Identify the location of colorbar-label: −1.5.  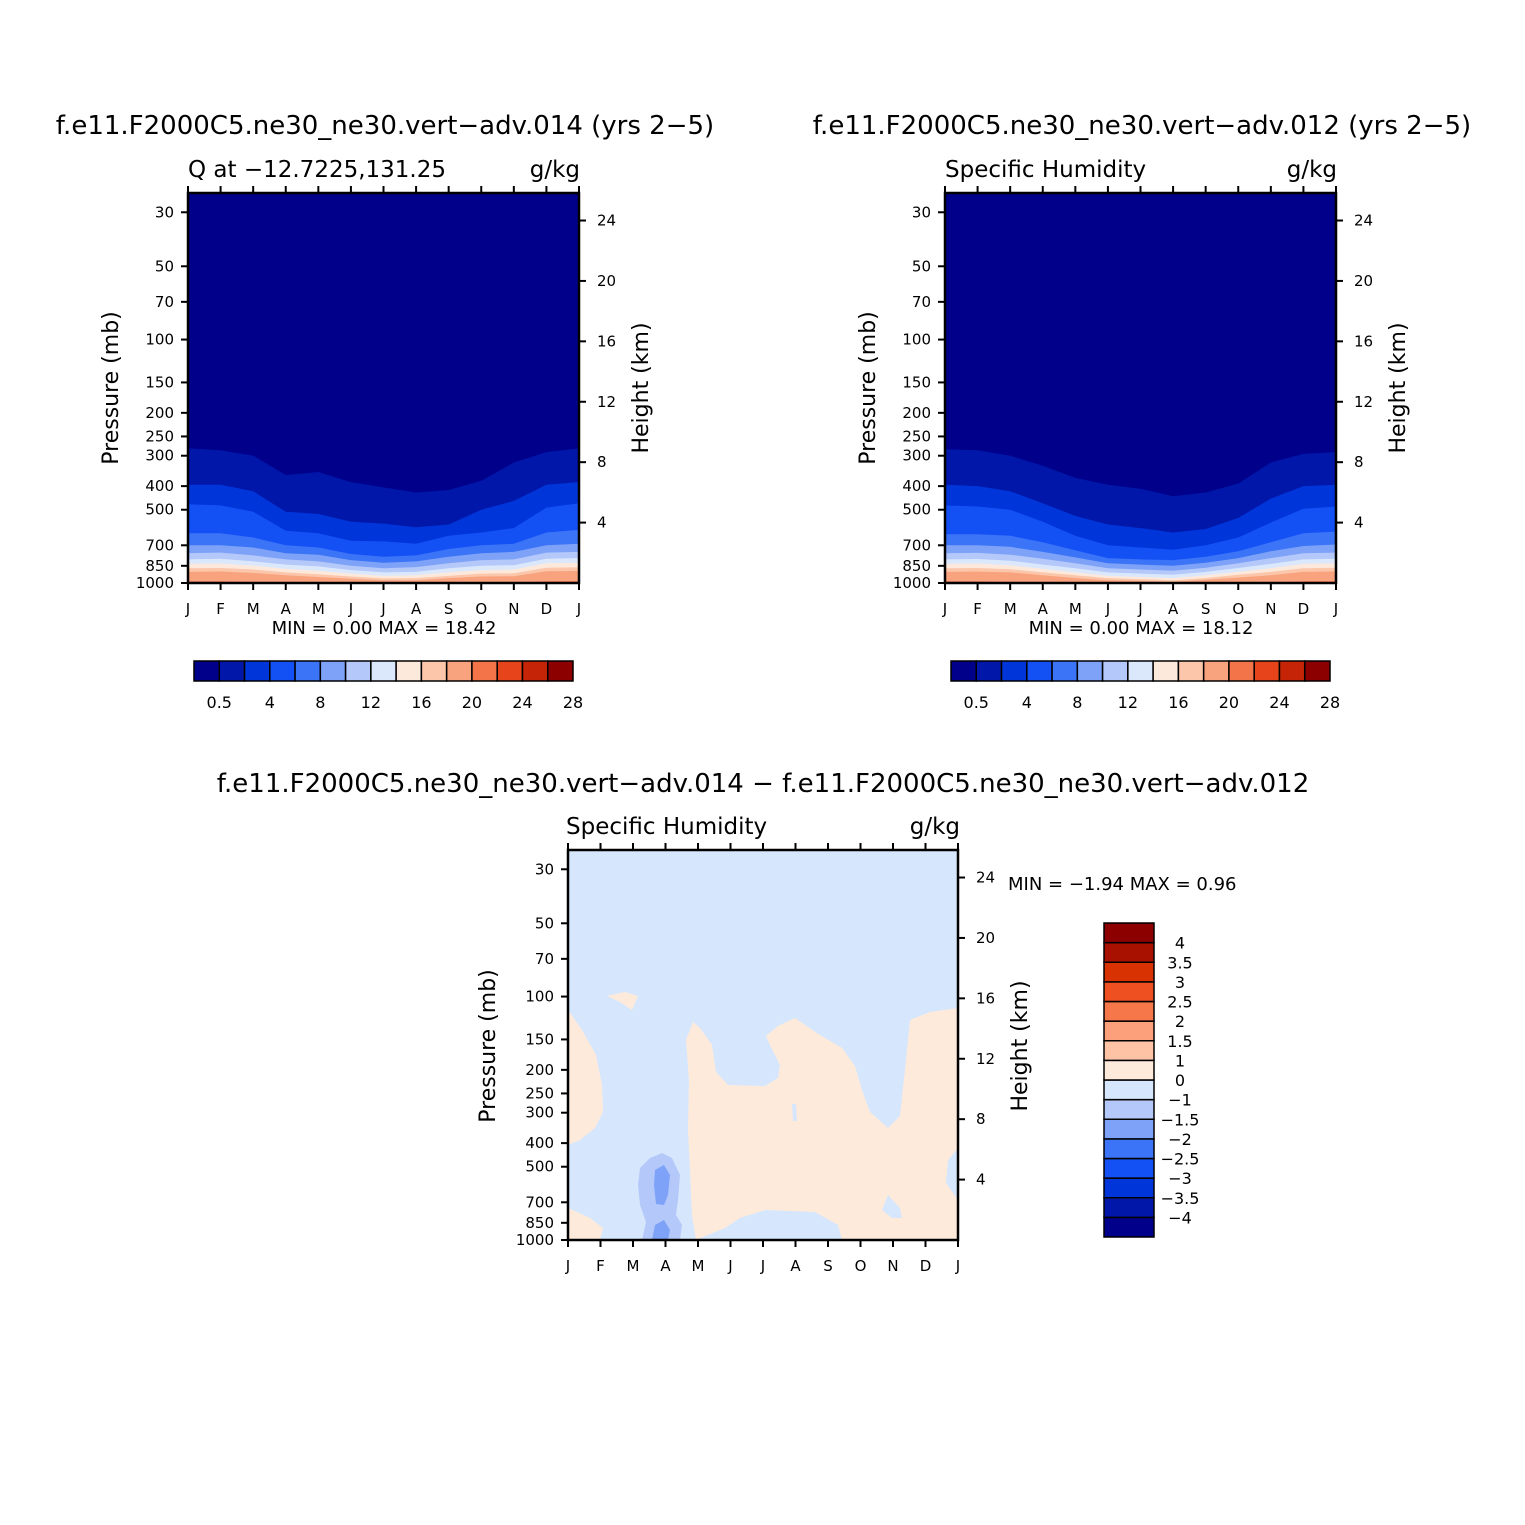
(1180, 1119).